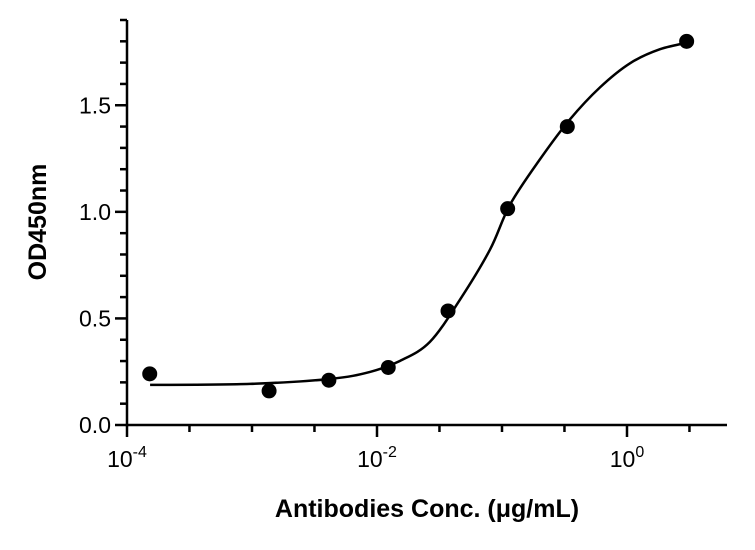 This screenshot has height=550, width=755. I want to click on y-tick-label: 0.0, so click(95, 425).